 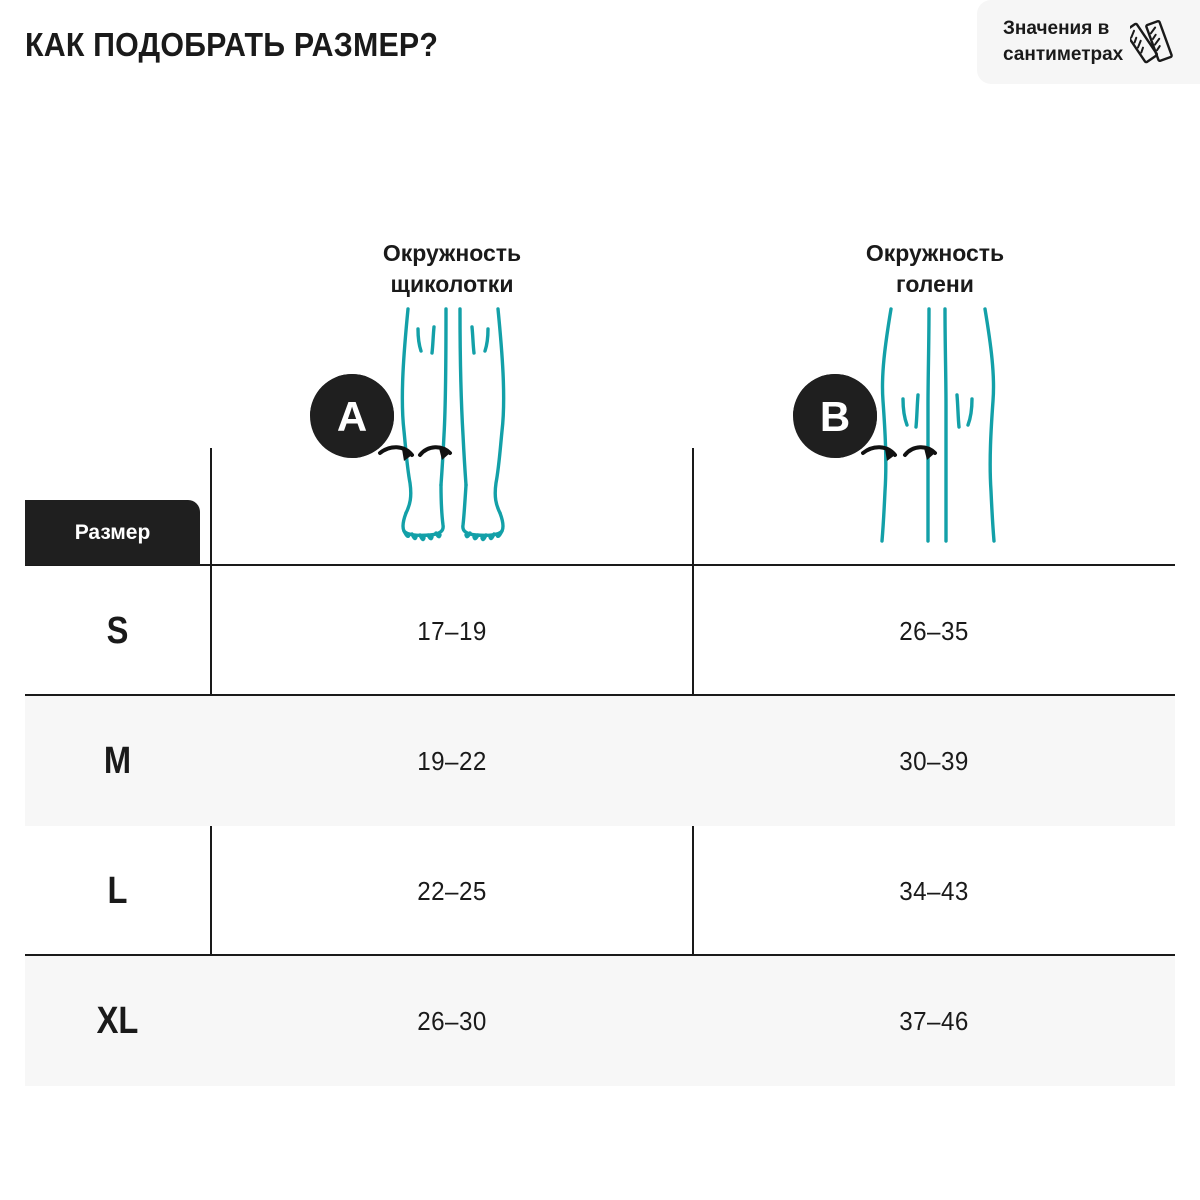 What do you see at coordinates (117, 890) in the screenshot?
I see `row-size-label: L` at bounding box center [117, 890].